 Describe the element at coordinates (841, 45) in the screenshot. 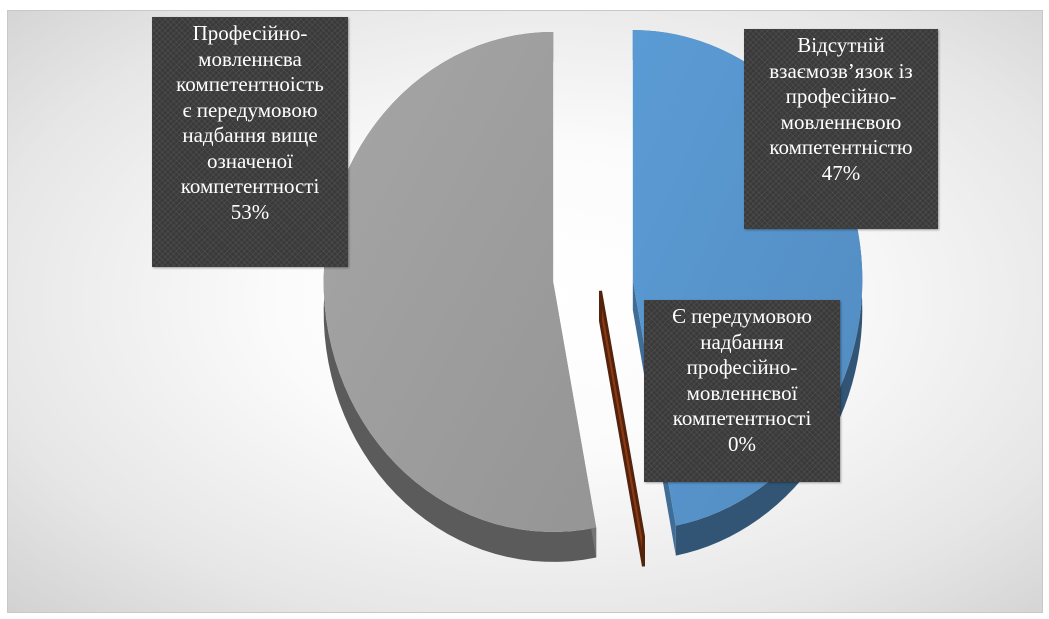

I see `label-line: Відсутній` at that location.